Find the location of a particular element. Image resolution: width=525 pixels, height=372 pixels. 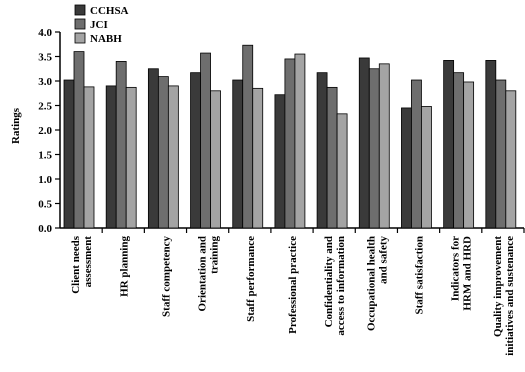

y-tick-label: 2.5 is located at coordinates (45, 107).